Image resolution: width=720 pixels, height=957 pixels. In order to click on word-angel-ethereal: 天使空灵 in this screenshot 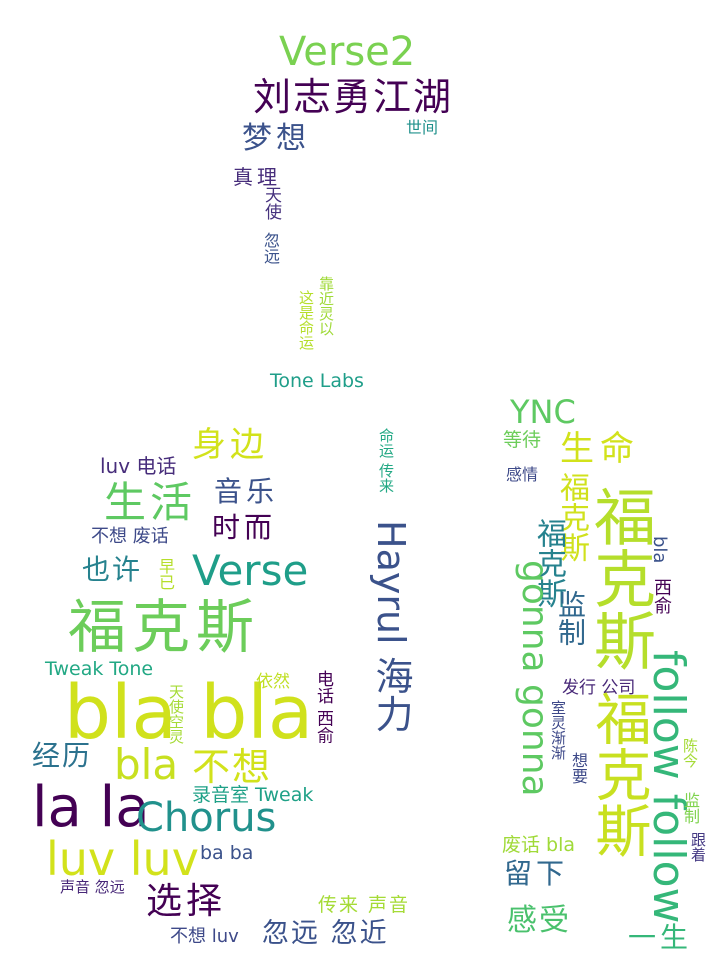, I will do `click(176, 714)`.